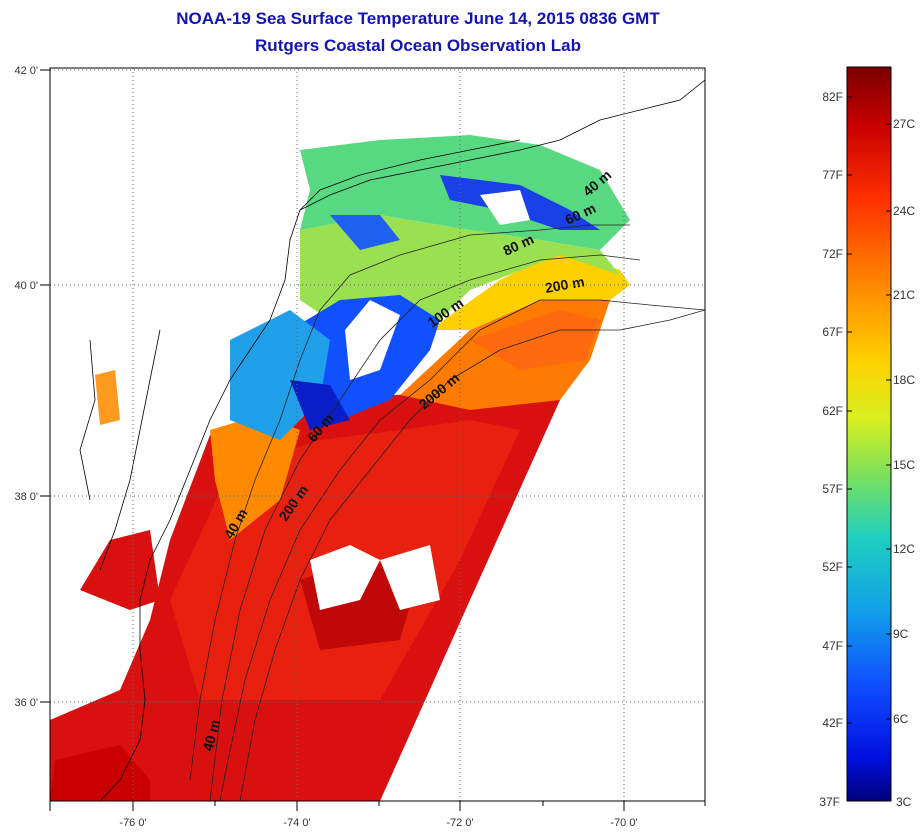  What do you see at coordinates (26, 497) in the screenshot?
I see `lat-label: 38 0'` at bounding box center [26, 497].